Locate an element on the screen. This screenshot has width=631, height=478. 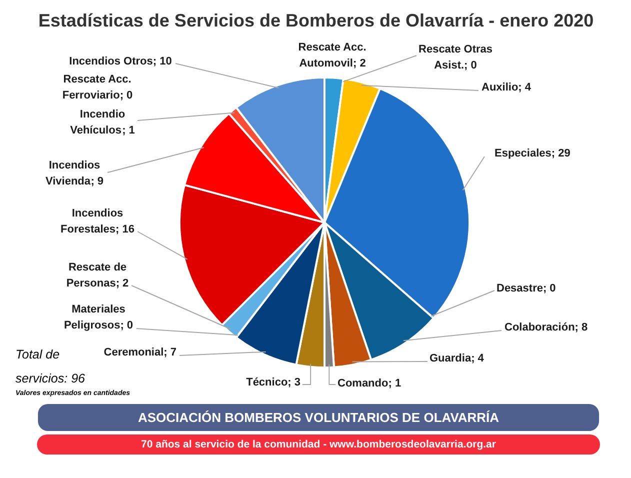
slice-label: Incendios Otros is located at coordinates (111, 62).